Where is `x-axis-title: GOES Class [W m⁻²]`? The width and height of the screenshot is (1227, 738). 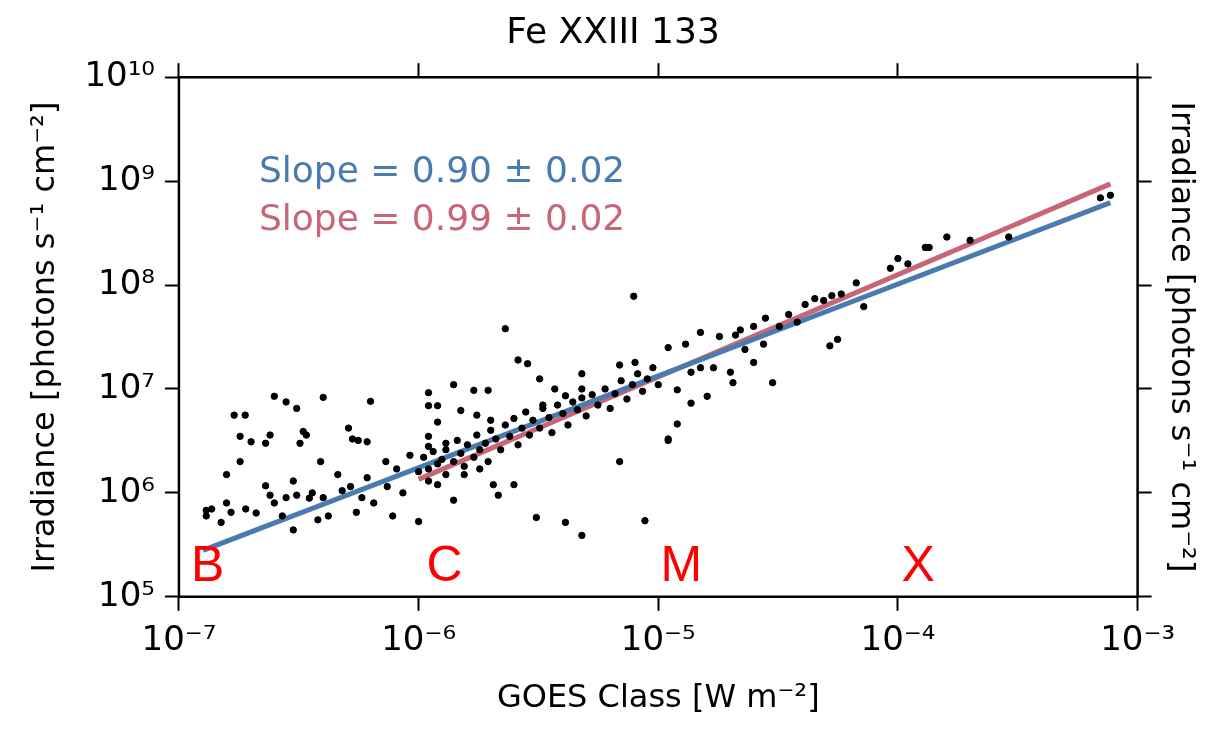 x-axis-title: GOES Class [W m⁻²] is located at coordinates (658, 696).